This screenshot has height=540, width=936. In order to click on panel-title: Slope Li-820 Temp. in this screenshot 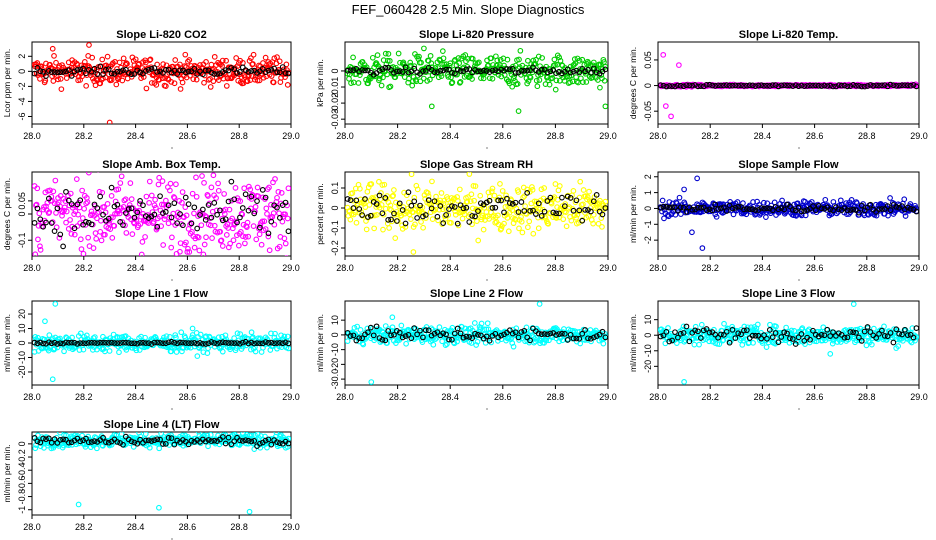, I will do `click(788, 35)`.